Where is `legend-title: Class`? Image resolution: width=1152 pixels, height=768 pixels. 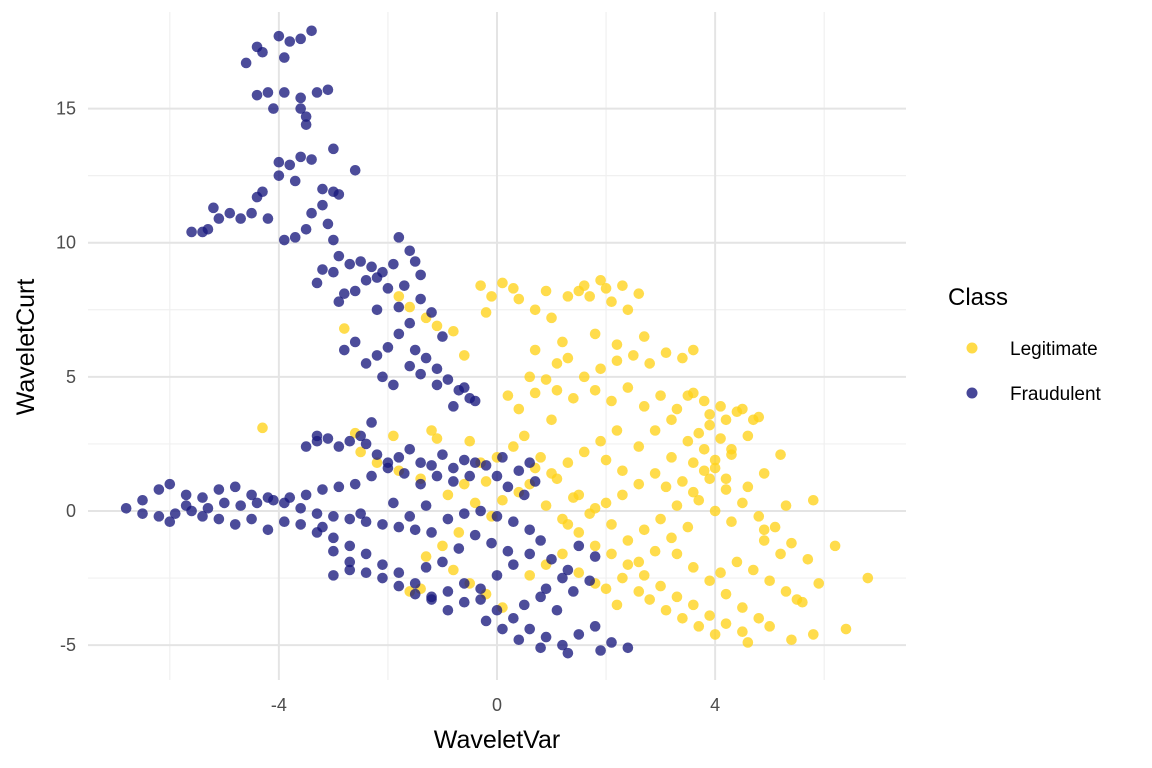
legend-title: Class is located at coordinates (978, 297).